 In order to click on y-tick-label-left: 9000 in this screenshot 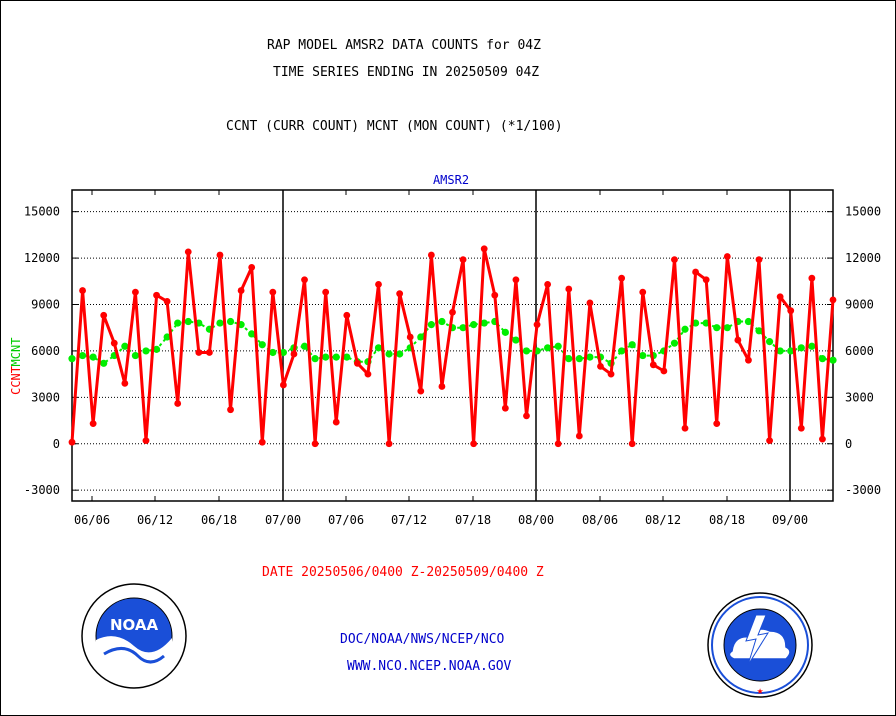, I will do `click(45, 304)`.